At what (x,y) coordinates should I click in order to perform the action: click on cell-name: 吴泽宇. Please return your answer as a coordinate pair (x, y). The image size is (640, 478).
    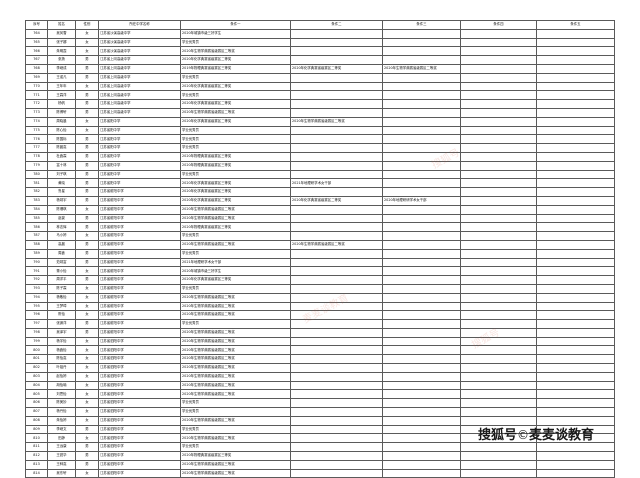
    Looking at the image, I should click on (61, 332).